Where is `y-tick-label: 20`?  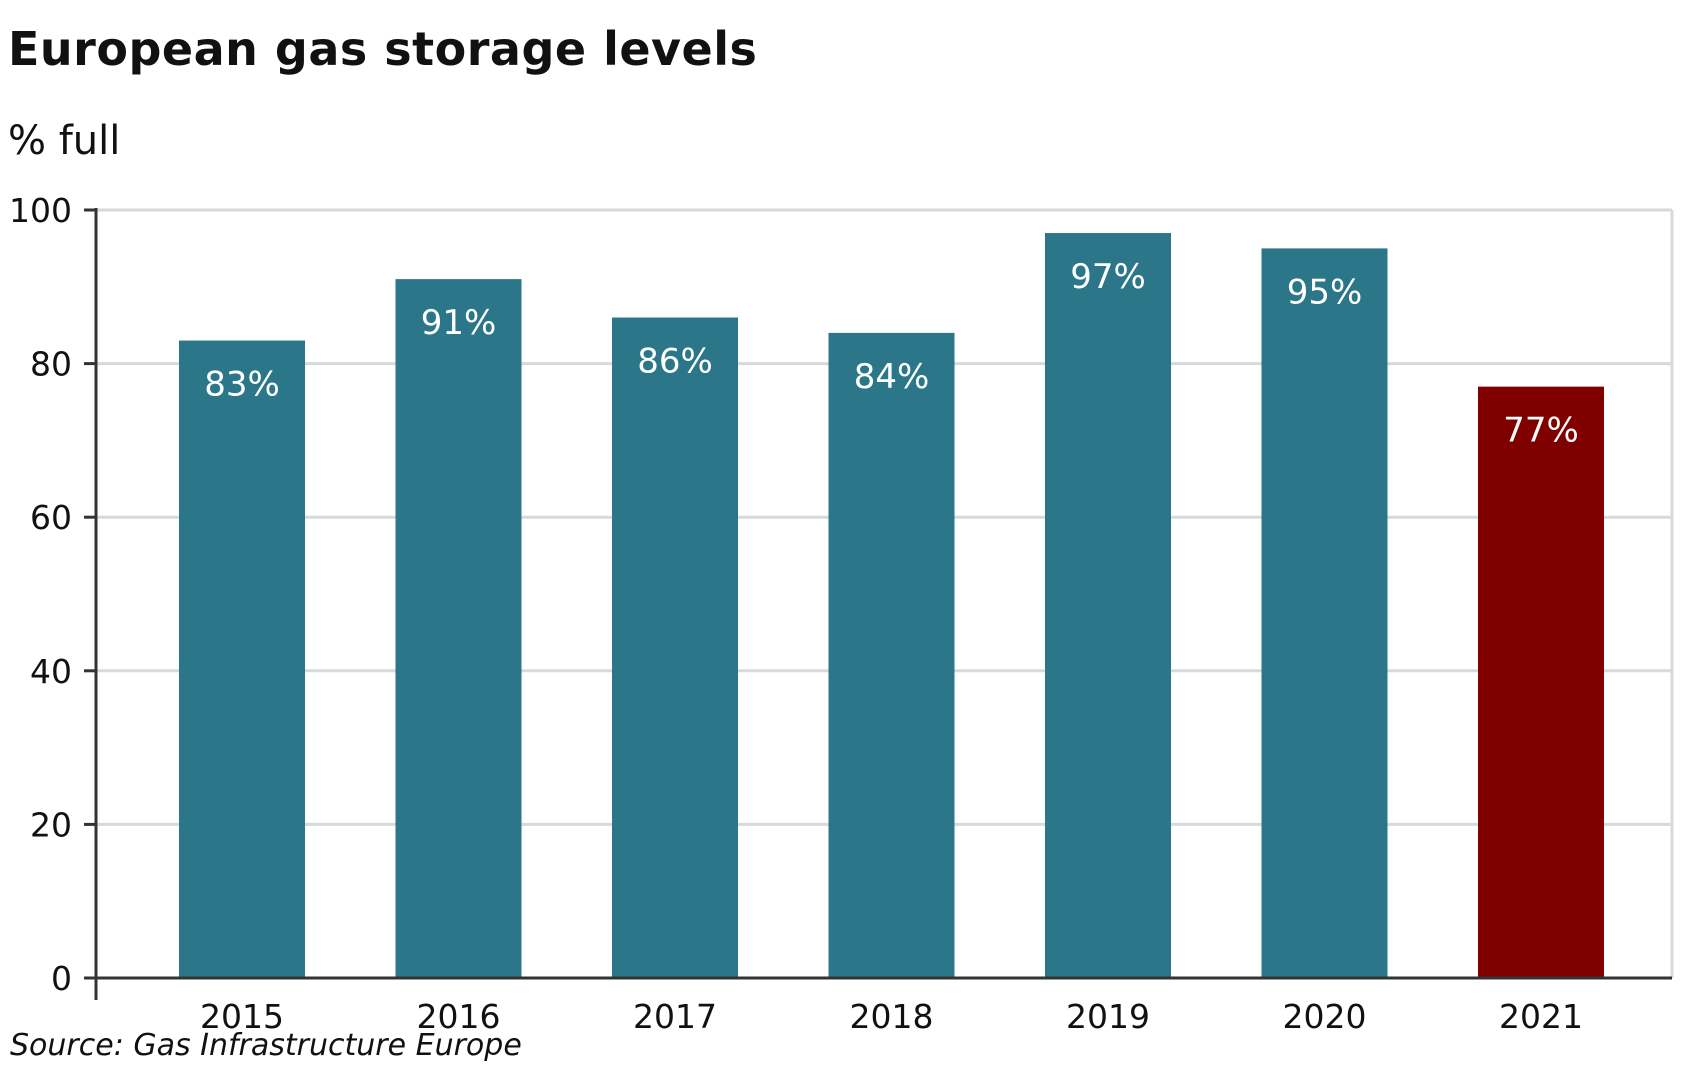
y-tick-label: 20 is located at coordinates (51, 824).